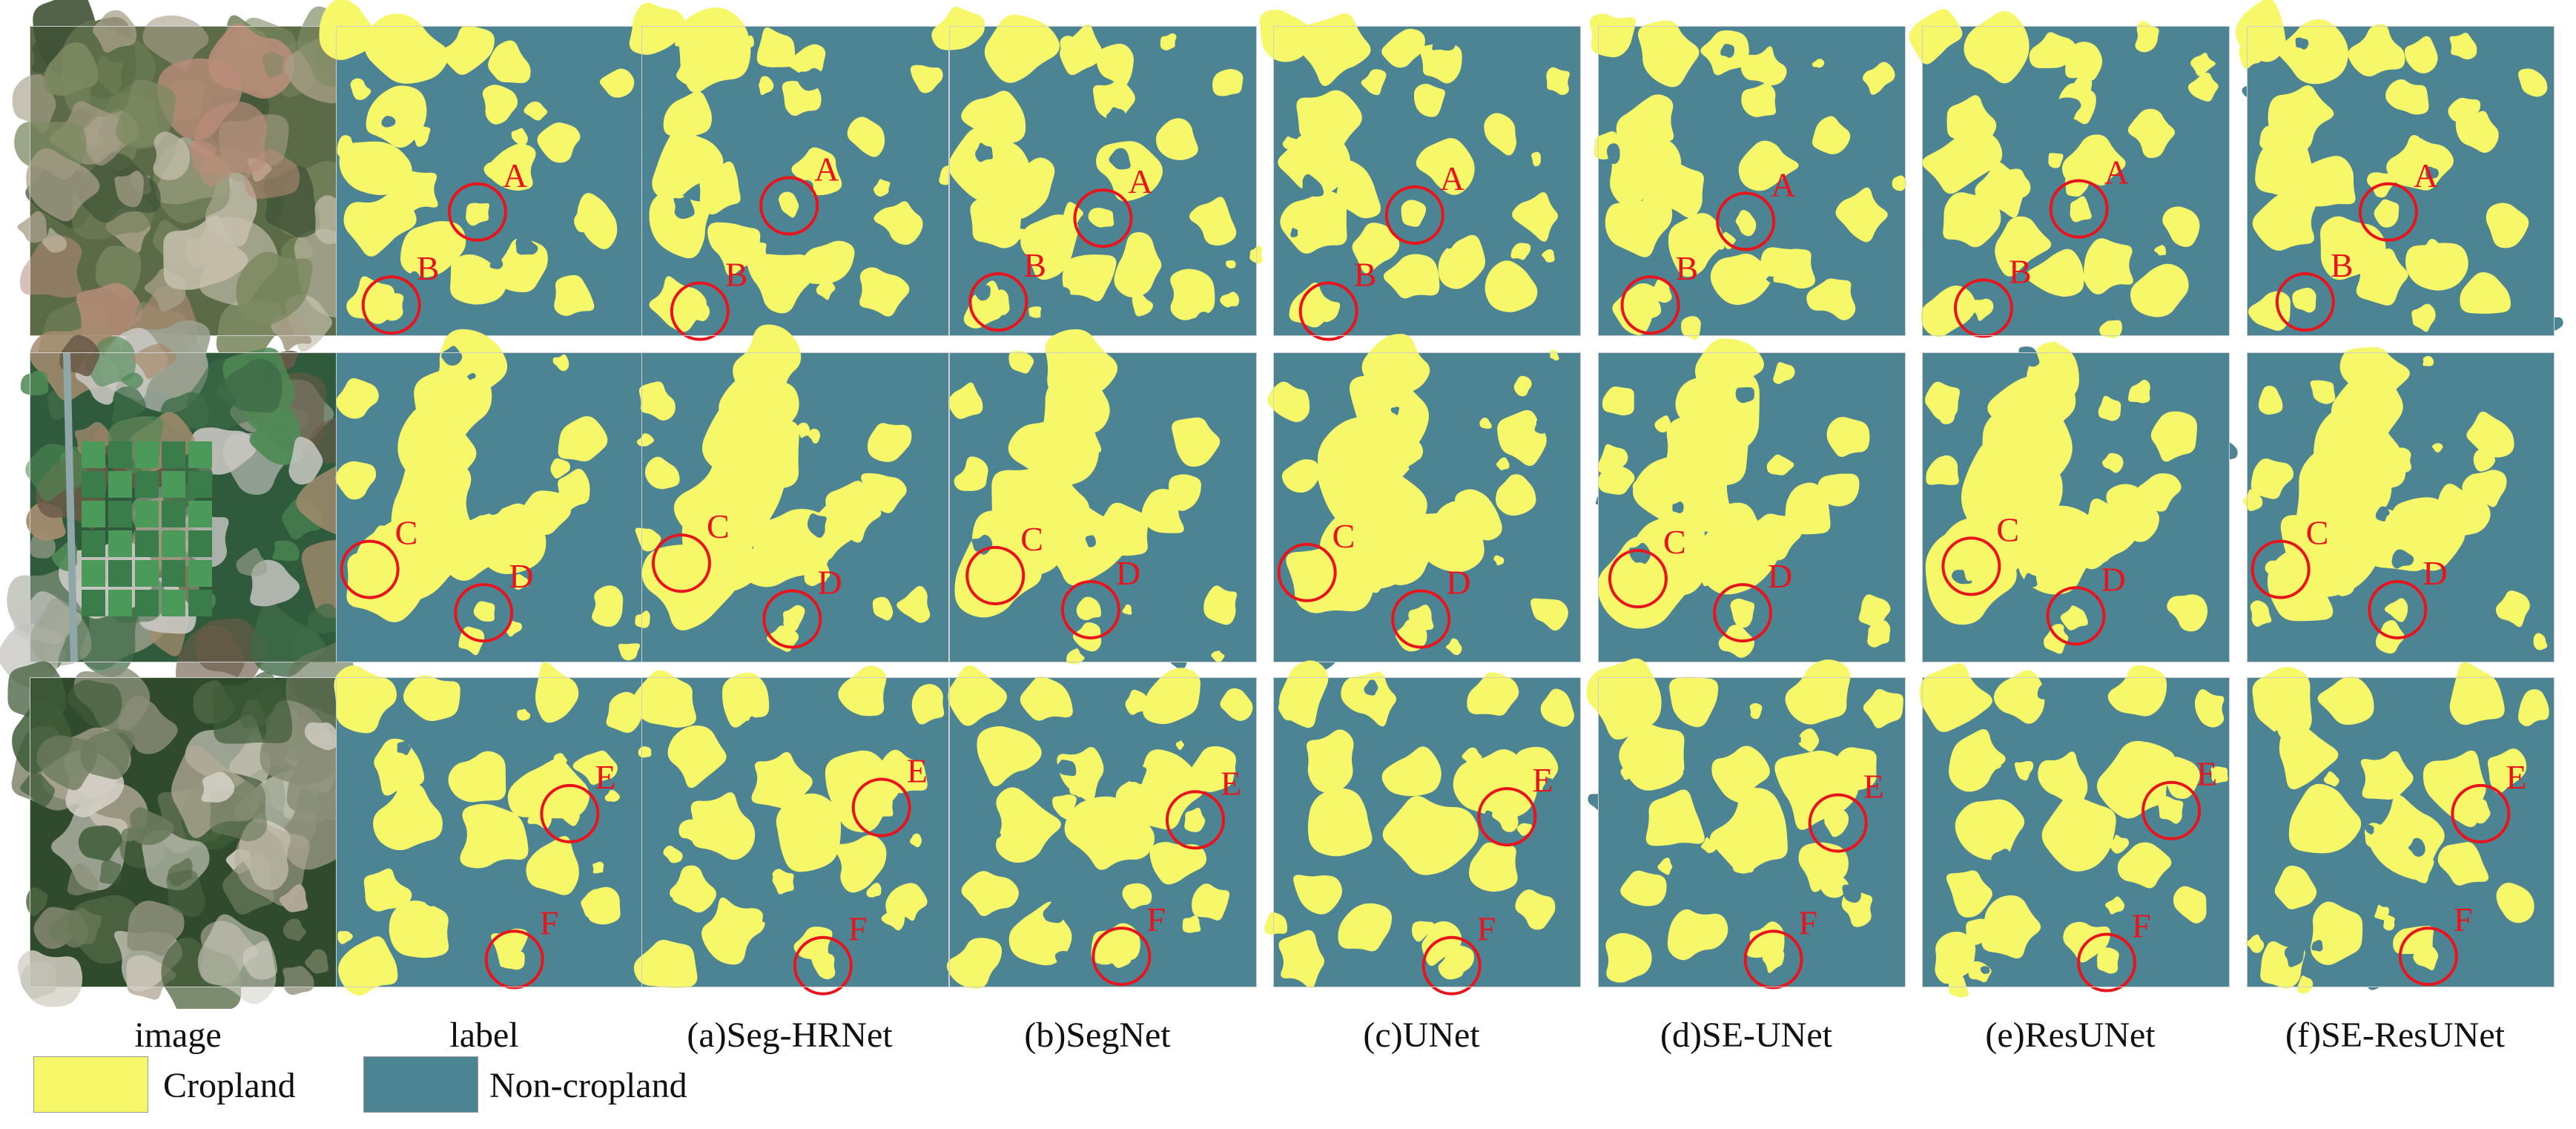  What do you see at coordinates (790, 1035) in the screenshot?
I see `caption-seg-hrnet: (a)Seg-HRNet` at bounding box center [790, 1035].